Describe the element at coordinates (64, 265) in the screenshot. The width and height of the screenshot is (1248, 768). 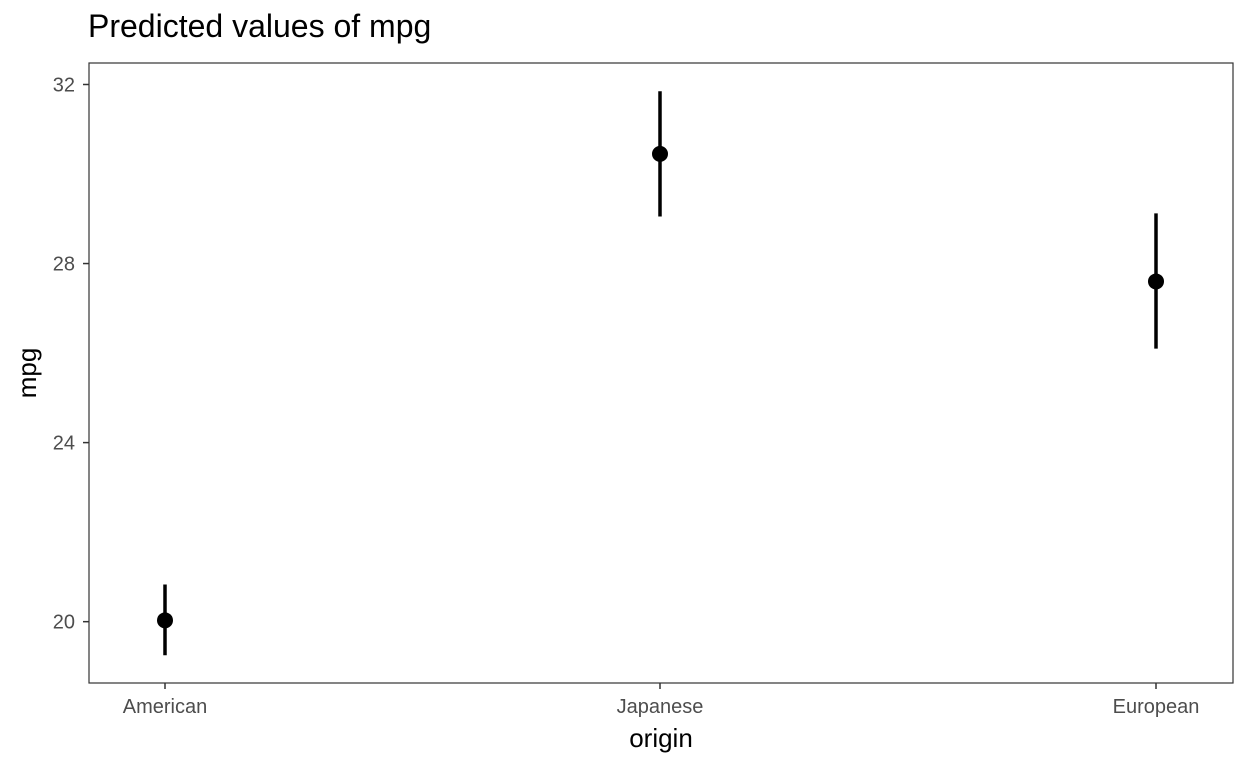
I see `y-tick-label: 28` at that location.